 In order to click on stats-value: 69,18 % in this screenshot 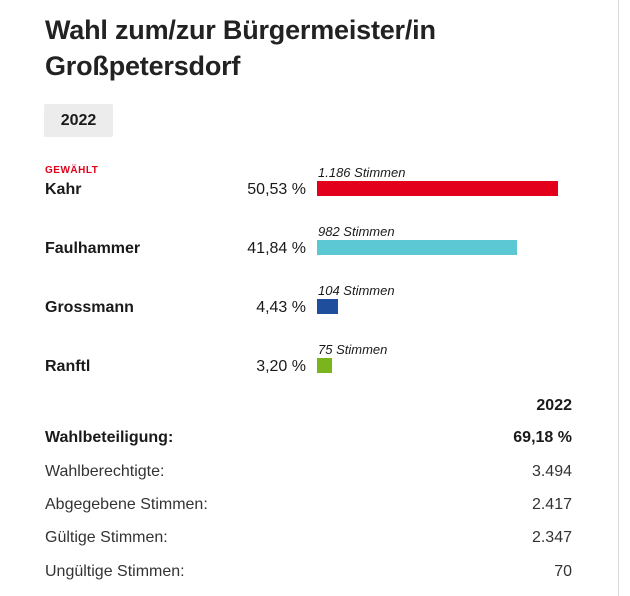, I will do `click(542, 437)`.